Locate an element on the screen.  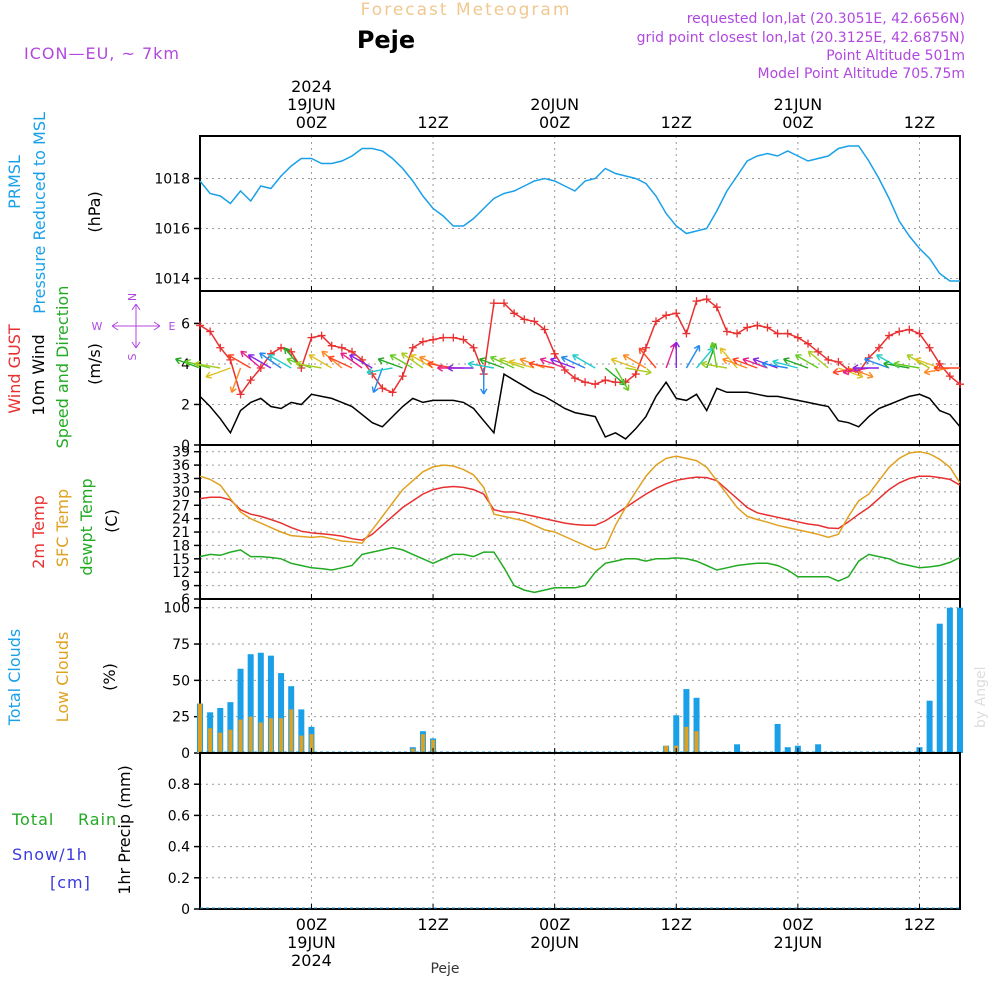
y-tick-label: 15 is located at coordinates (181, 560).